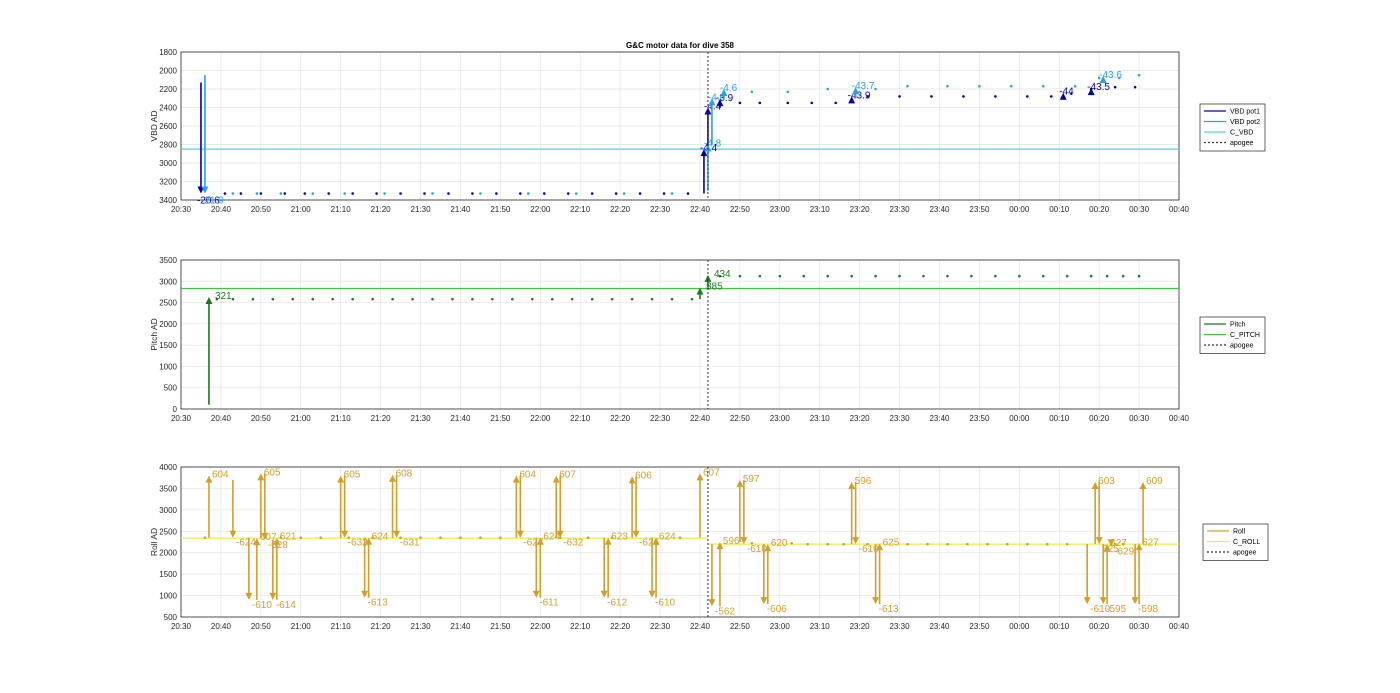 Image resolution: width=1400 pixels, height=693 pixels. What do you see at coordinates (272, 472) in the screenshot?
I see `move-label: 605` at bounding box center [272, 472].